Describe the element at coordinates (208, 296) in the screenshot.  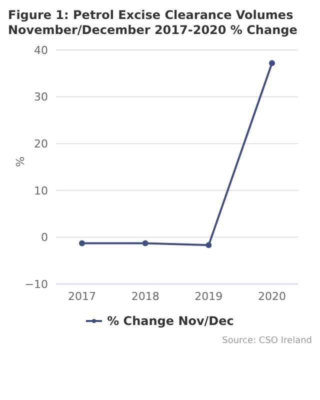
I see `x-tick-label: 2019` at that location.